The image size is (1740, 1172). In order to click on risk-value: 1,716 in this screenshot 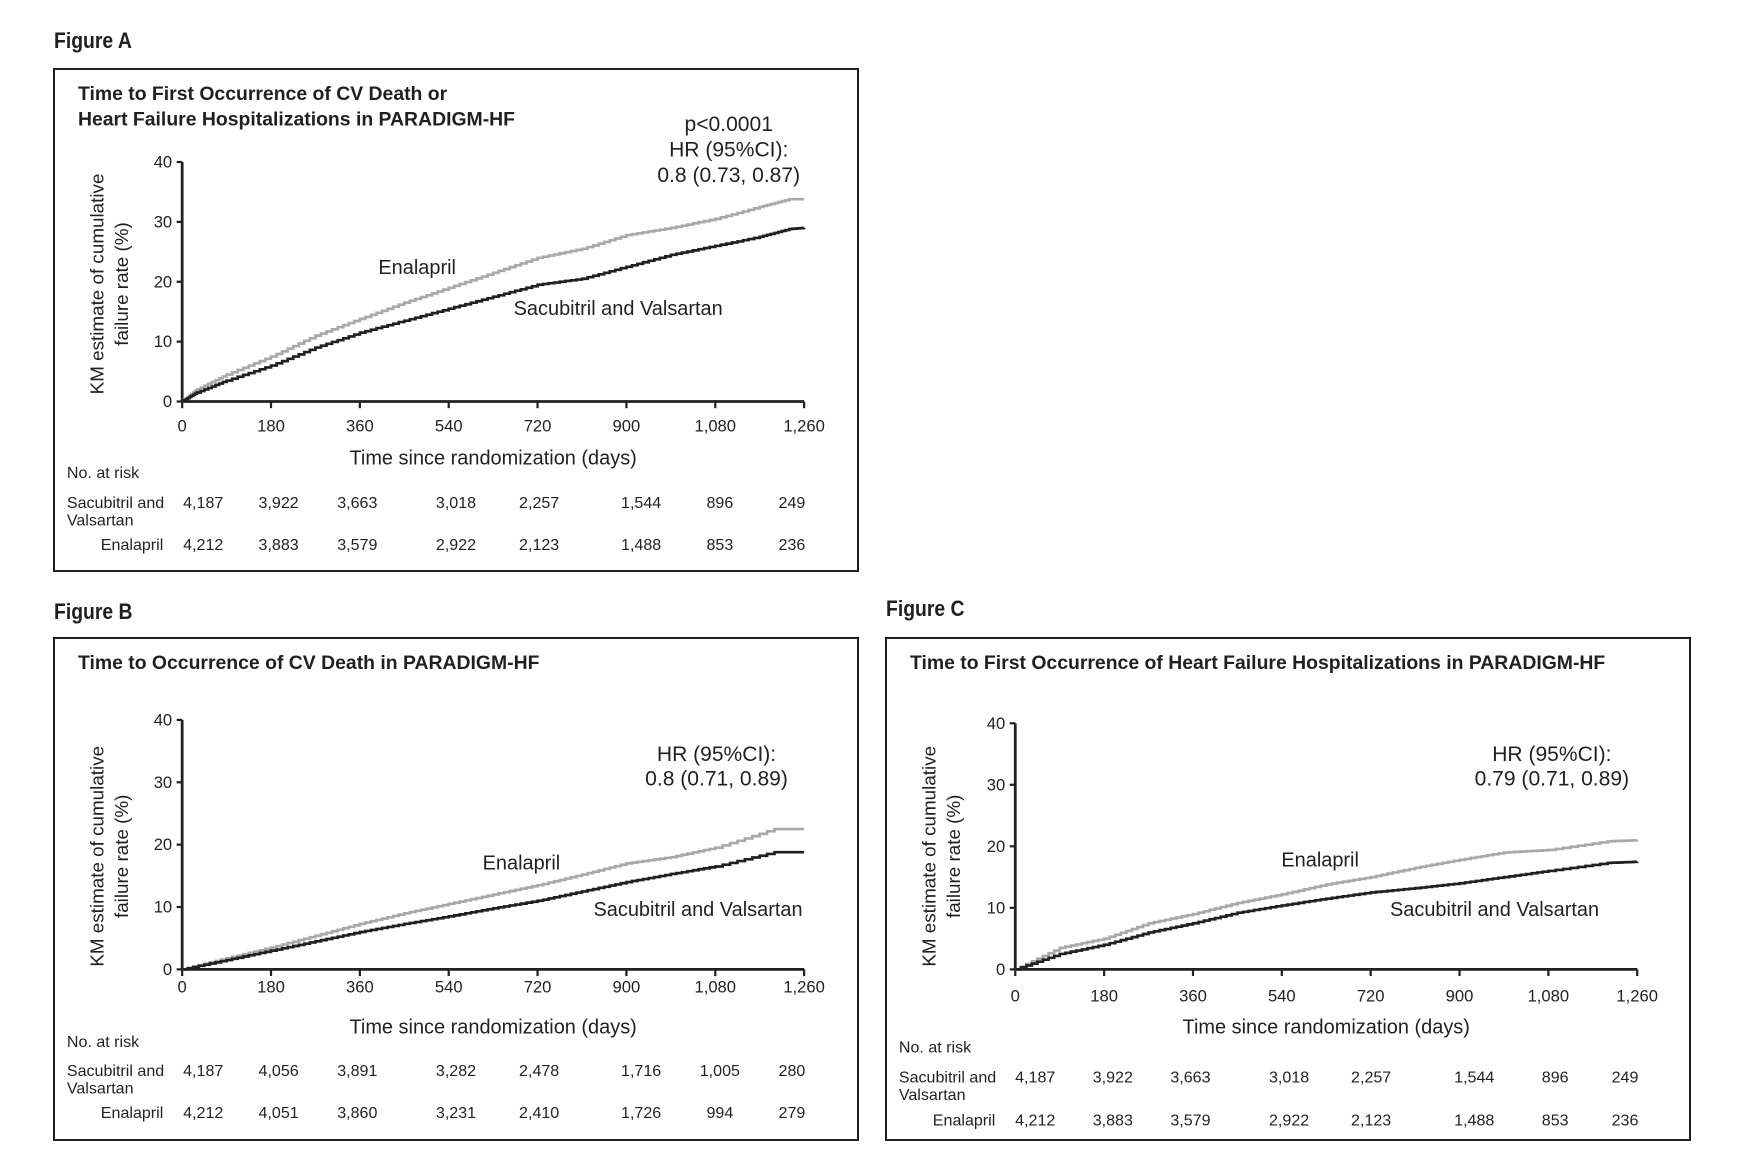, I will do `click(641, 1071)`.